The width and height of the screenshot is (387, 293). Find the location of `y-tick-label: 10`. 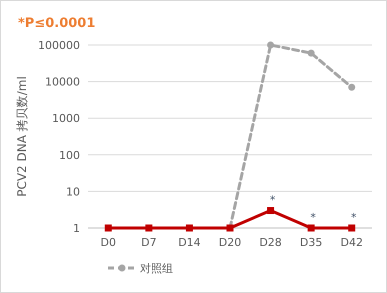

y-tick-label: 10 is located at coordinates (73, 191).